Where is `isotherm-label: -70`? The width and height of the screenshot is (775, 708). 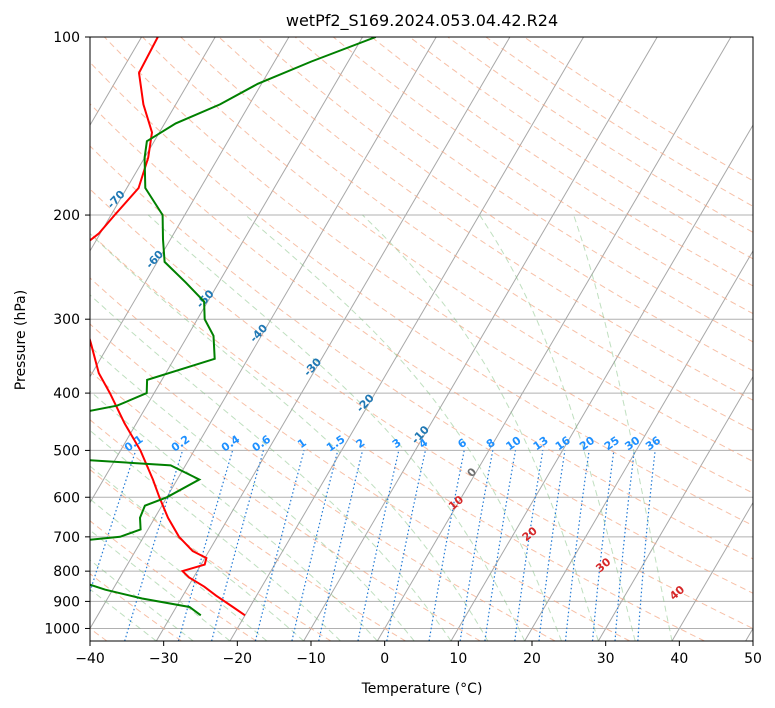 isotherm-label: -70 is located at coordinates (116, 200).